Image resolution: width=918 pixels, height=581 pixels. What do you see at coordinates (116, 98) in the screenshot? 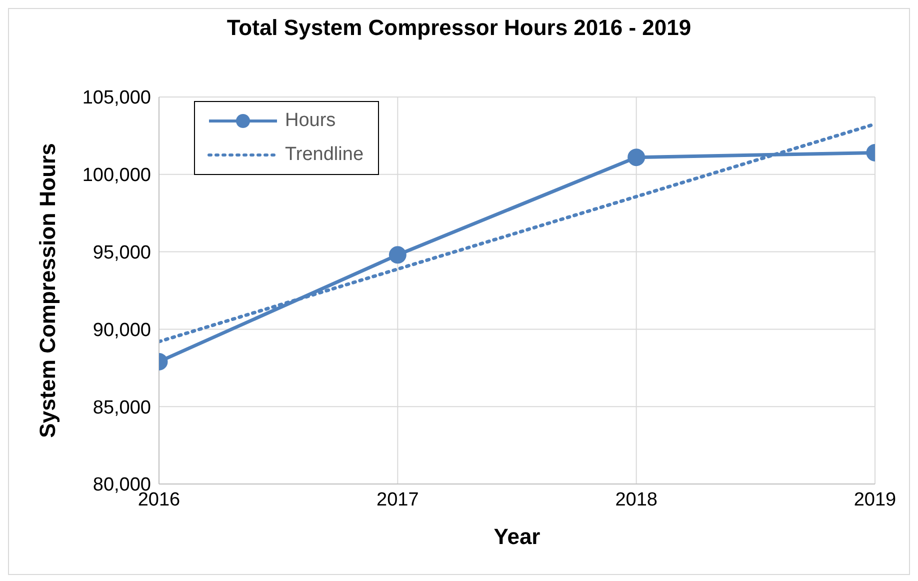
I see `y-tick-label: 105,000` at bounding box center [116, 98].